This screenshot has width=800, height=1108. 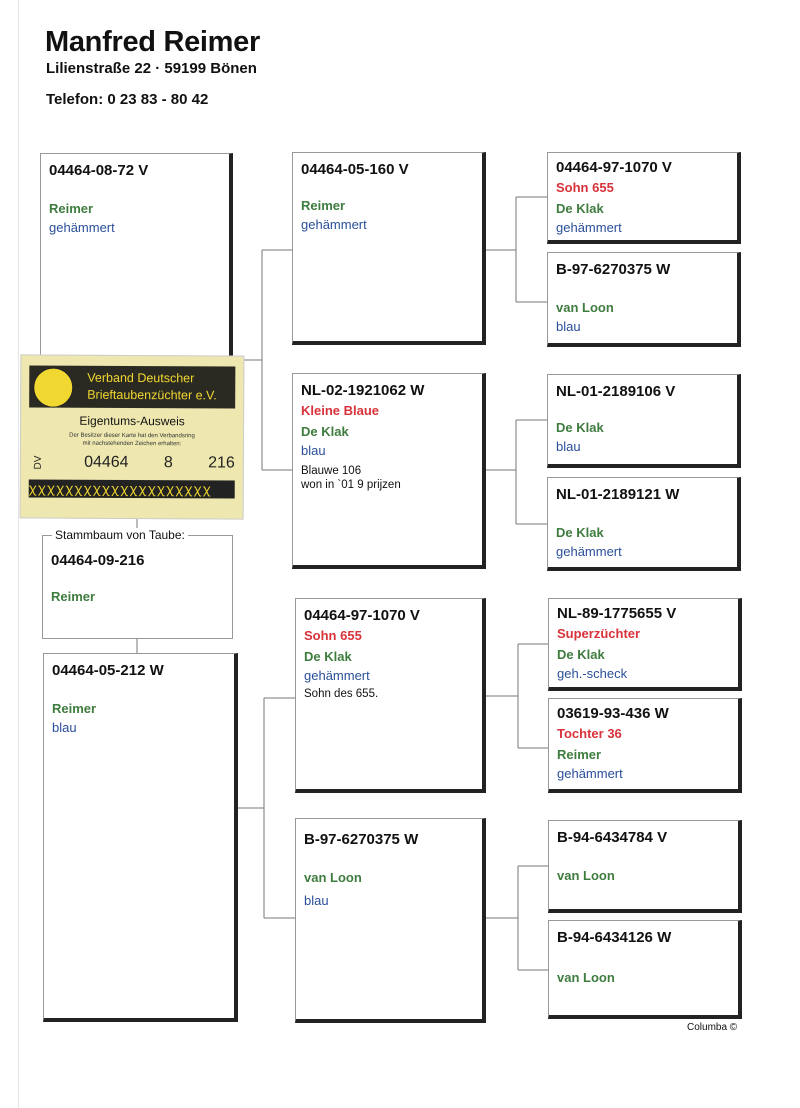 I want to click on note: Blauwe 106, so click(x=331, y=471).